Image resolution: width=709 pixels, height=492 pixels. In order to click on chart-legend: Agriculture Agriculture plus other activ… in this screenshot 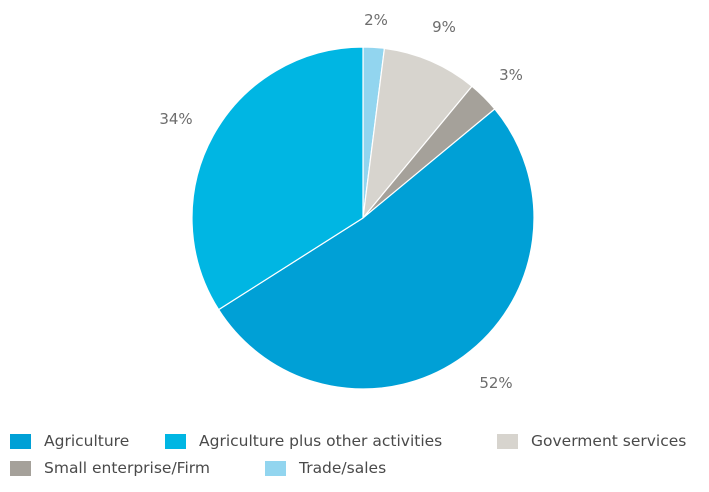, I will do `click(354, 460)`.